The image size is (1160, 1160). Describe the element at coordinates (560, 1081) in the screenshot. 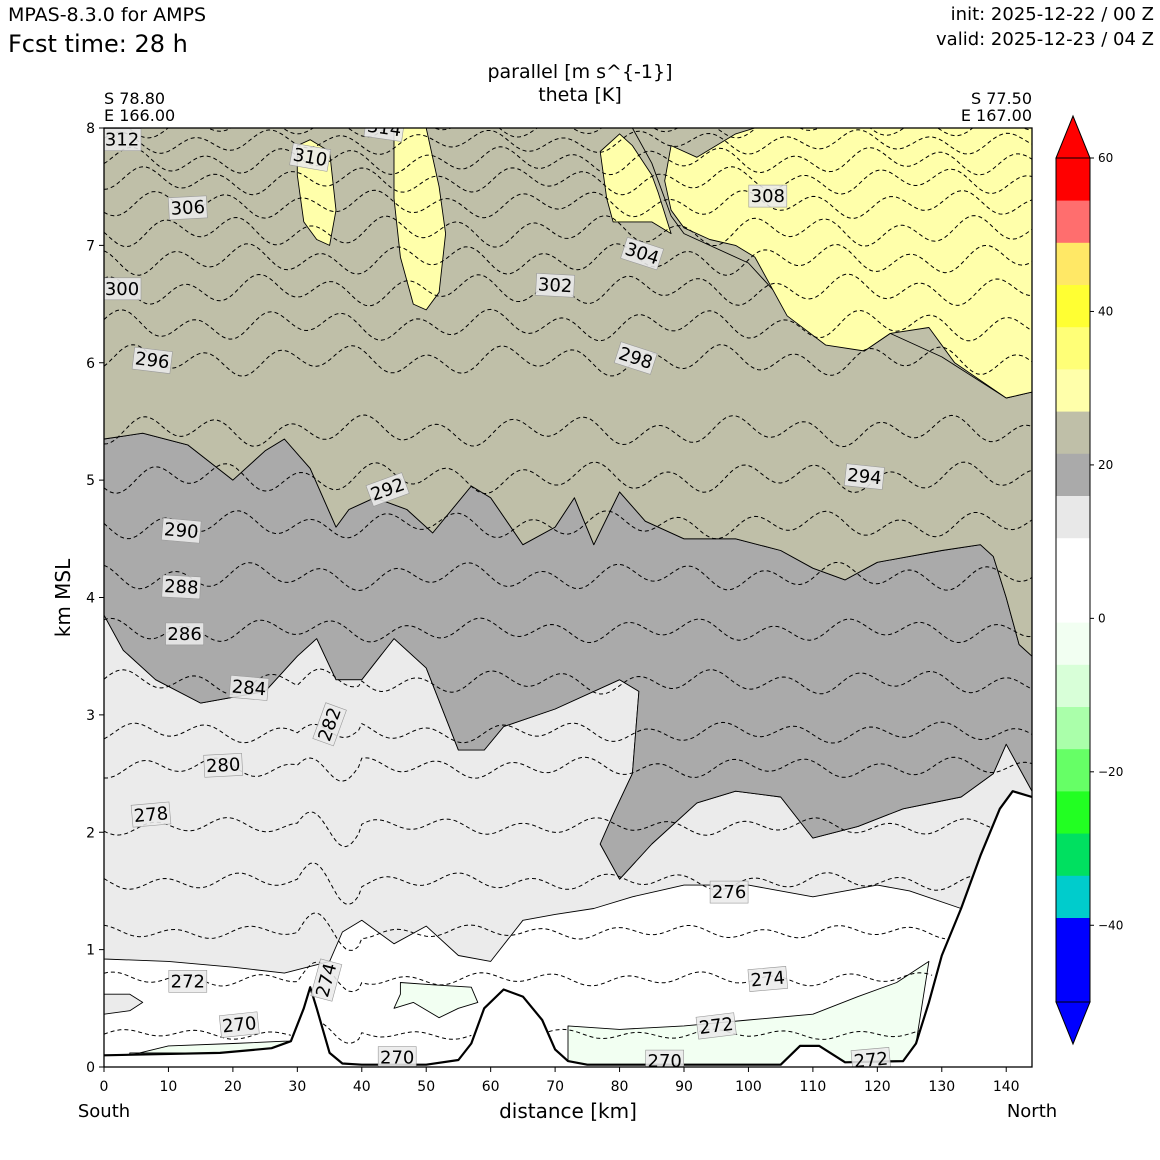

I see `x-axis-ticks: 0 10 20 30 40 50 60 70 80 90 100 110 120 130 140` at that location.